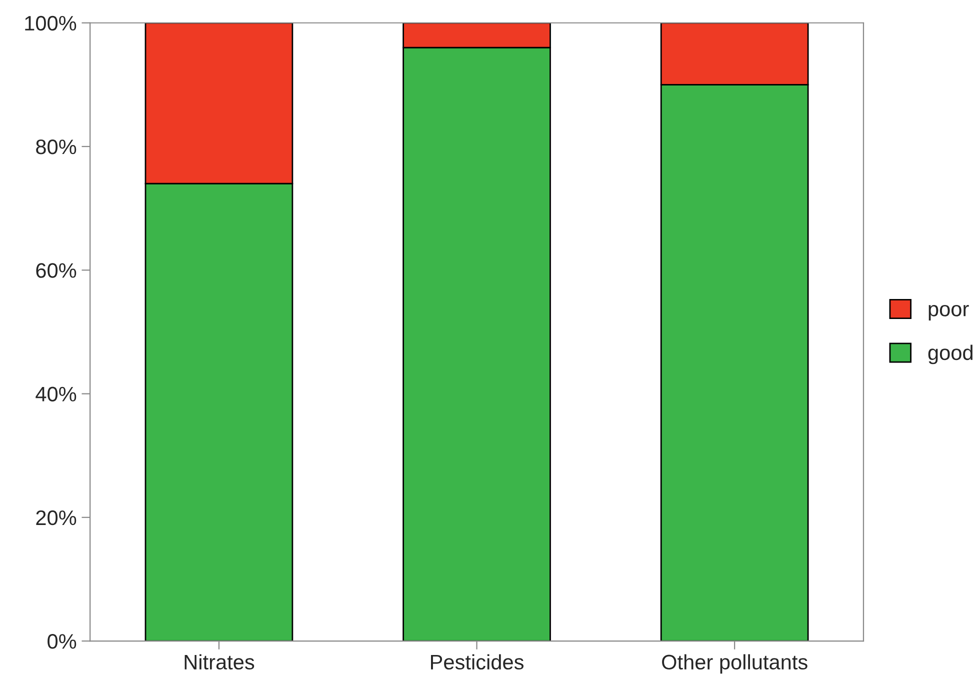 This screenshot has height=693, width=979. Describe the element at coordinates (56, 270) in the screenshot. I see `y-tick-label: 60%` at that location.